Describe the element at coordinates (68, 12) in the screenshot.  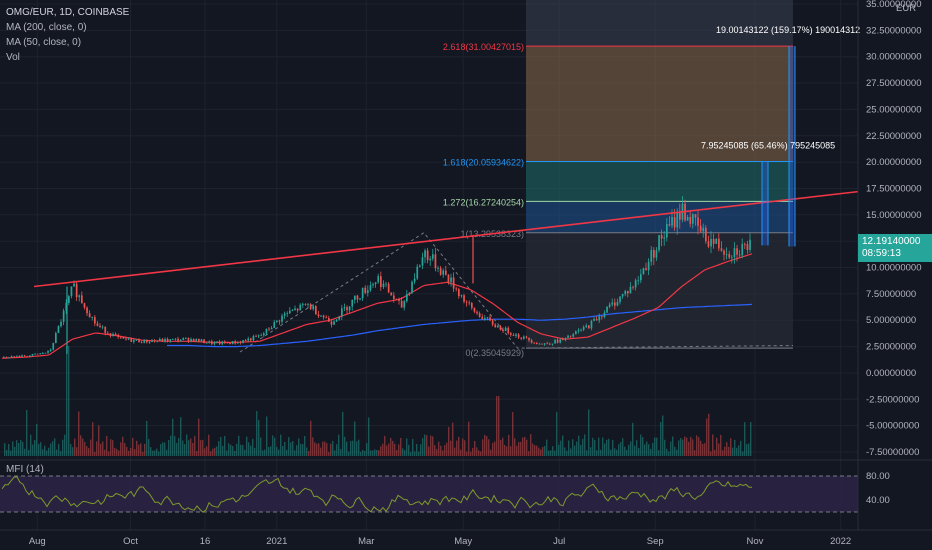
I see `symbol-title: OMG/EUR, 1D, COINBASE` at that location.